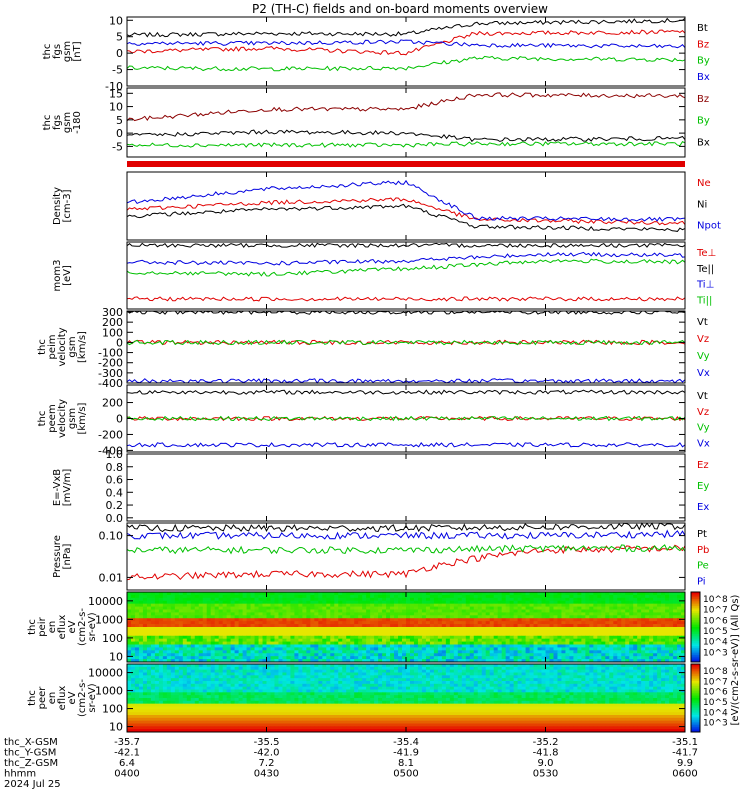 The width and height of the screenshot is (750, 800). What do you see at coordinates (703, 61) in the screenshot?
I see `legend-label: By` at bounding box center [703, 61].